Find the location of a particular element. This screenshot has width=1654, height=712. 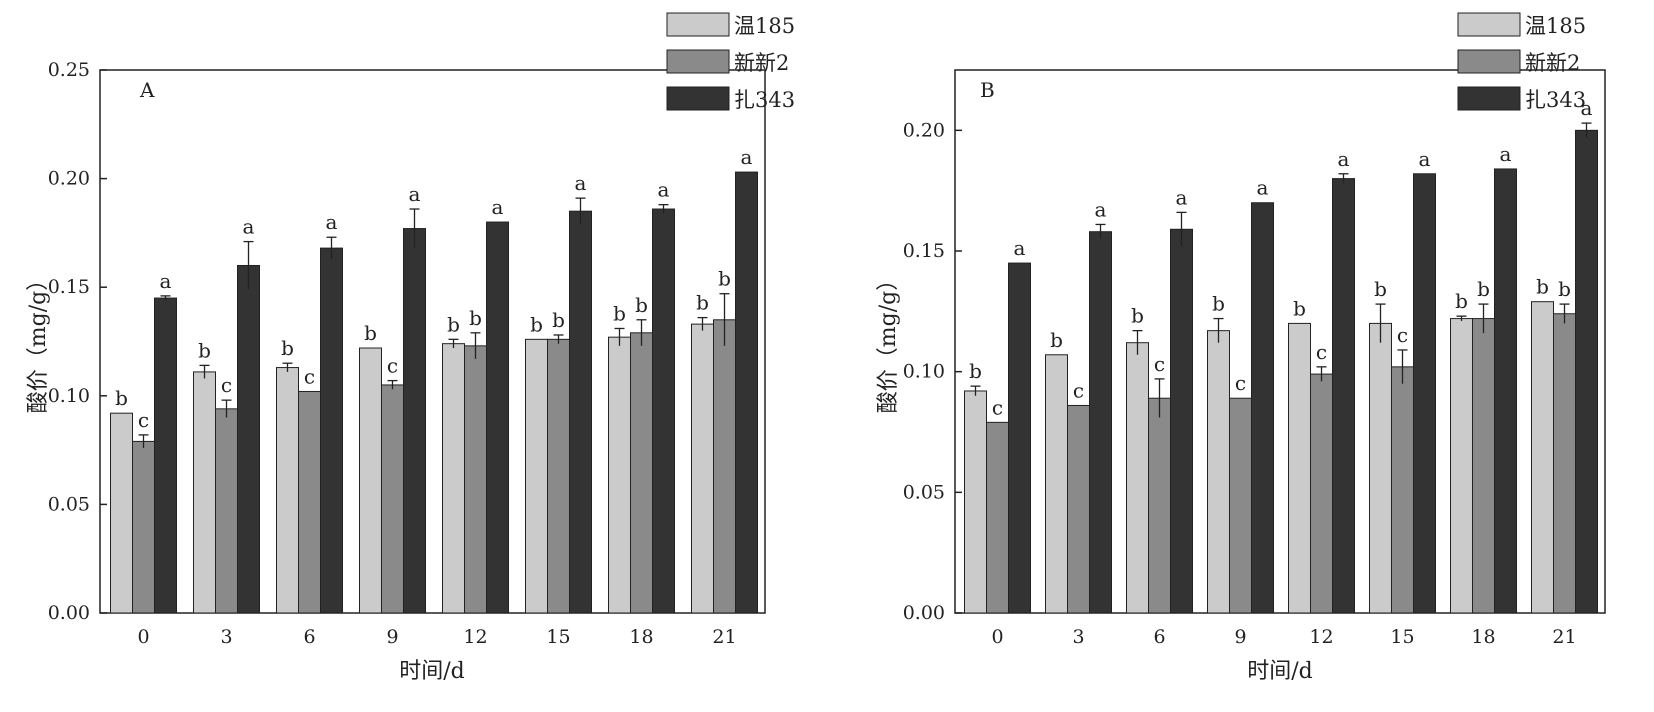

legend-label-xinxin2: 新新2 is located at coordinates (1552, 63).